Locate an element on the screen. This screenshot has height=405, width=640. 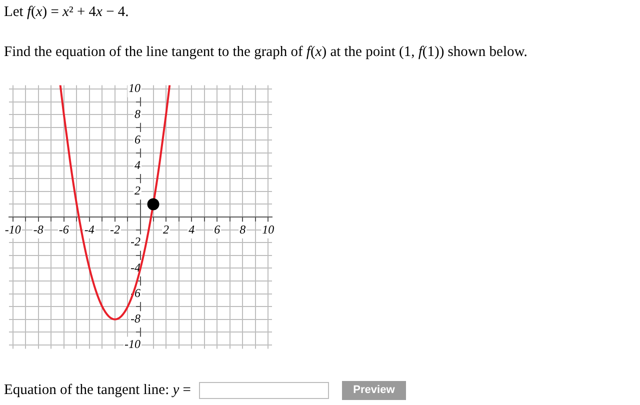
text: Equation of the tangent line: y = is located at coordinates (97, 390).